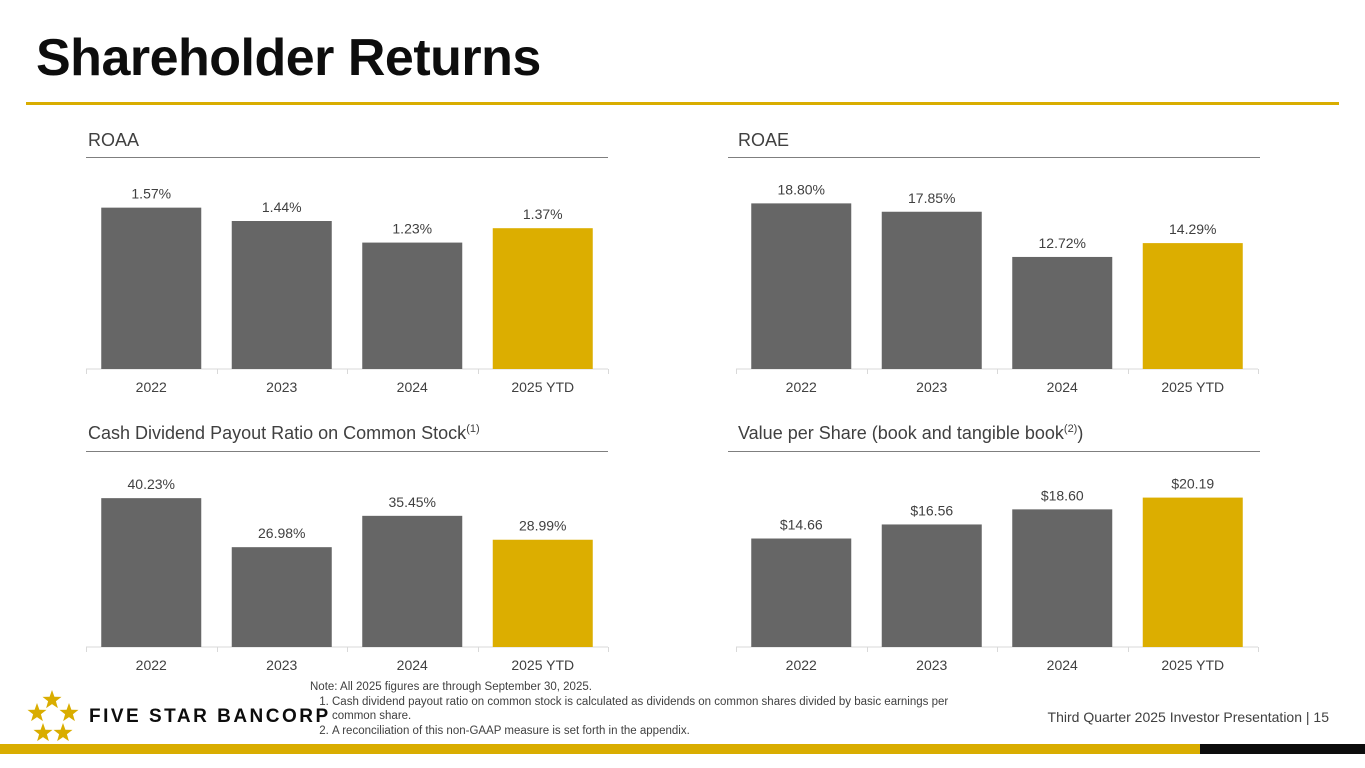  Describe the element at coordinates (542, 526) in the screenshot. I see `data-label: 28.99%` at that location.